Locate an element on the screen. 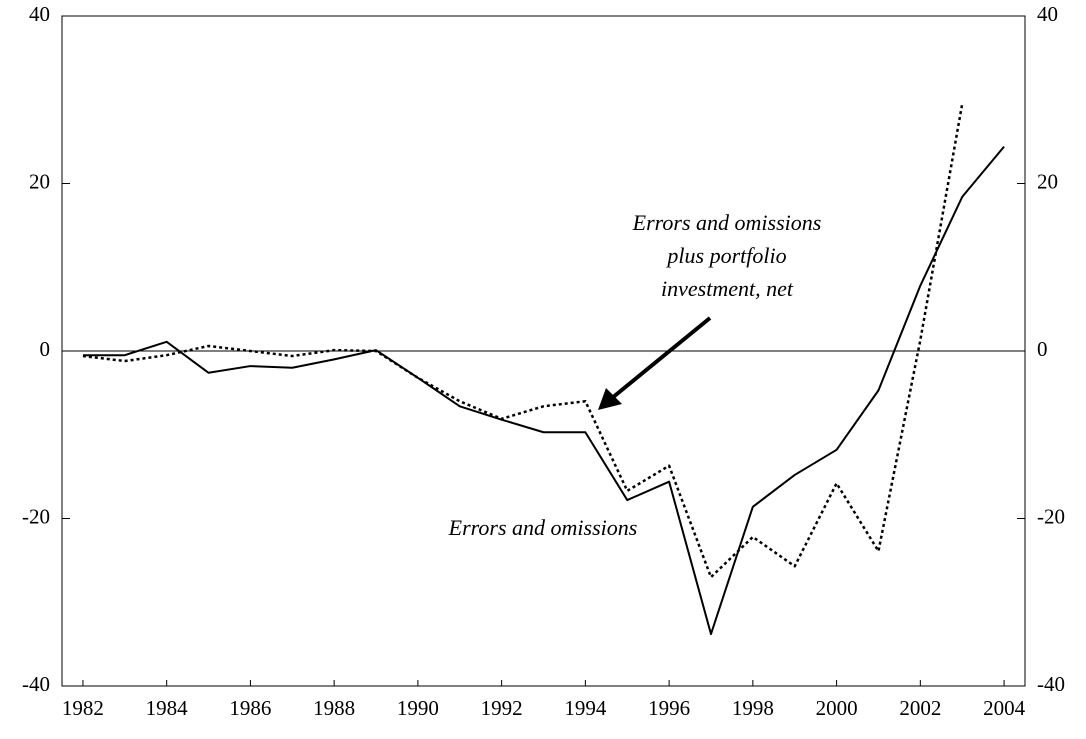 The height and width of the screenshot is (739, 1086). x-tick-label: 1992 is located at coordinates (502, 708).